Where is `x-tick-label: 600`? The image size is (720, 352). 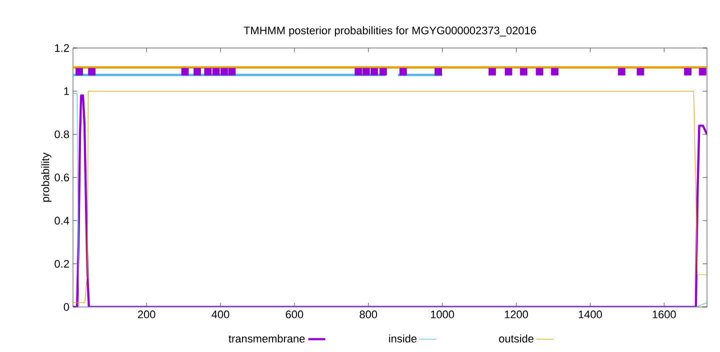
x-tick-label: 600 is located at coordinates (295, 314).